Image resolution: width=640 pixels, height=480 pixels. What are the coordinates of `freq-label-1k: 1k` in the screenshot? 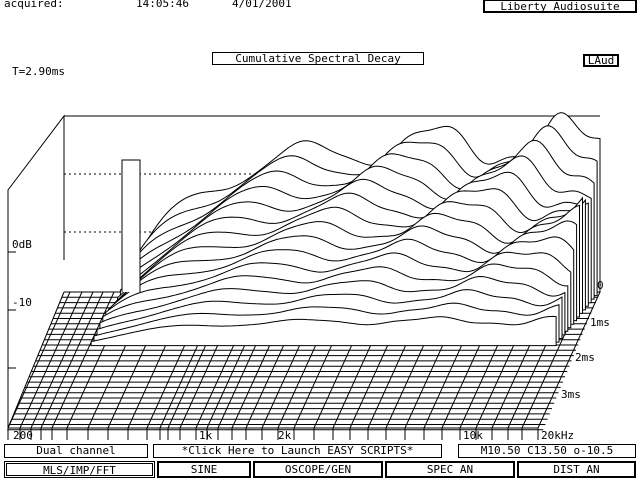 It's located at (206, 435).